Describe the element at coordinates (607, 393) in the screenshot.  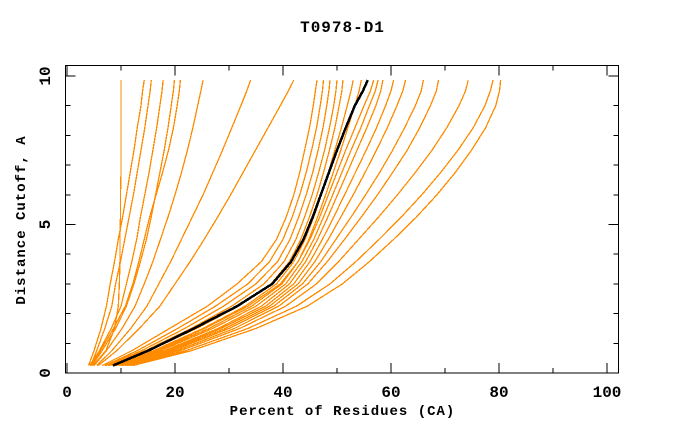
I see `x-tick-label: 100` at that location.